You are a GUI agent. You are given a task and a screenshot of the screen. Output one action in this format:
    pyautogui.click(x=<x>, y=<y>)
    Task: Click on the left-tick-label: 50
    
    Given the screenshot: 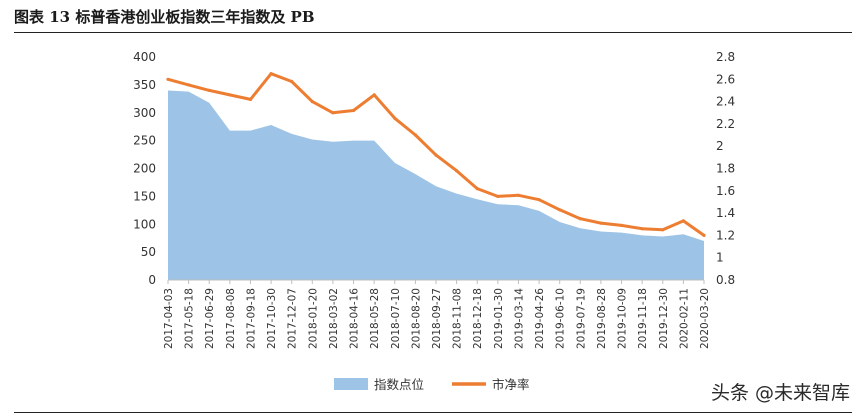 What is the action you would take?
    pyautogui.click(x=148, y=252)
    